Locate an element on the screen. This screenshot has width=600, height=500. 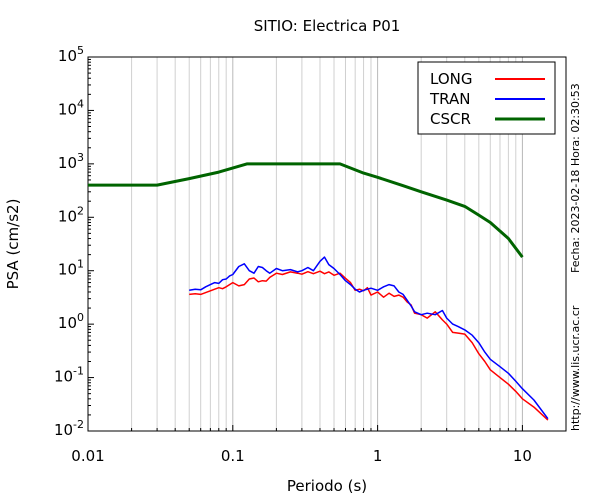
chart-title: SITIO: Electrica P01 is located at coordinates (327, 26).